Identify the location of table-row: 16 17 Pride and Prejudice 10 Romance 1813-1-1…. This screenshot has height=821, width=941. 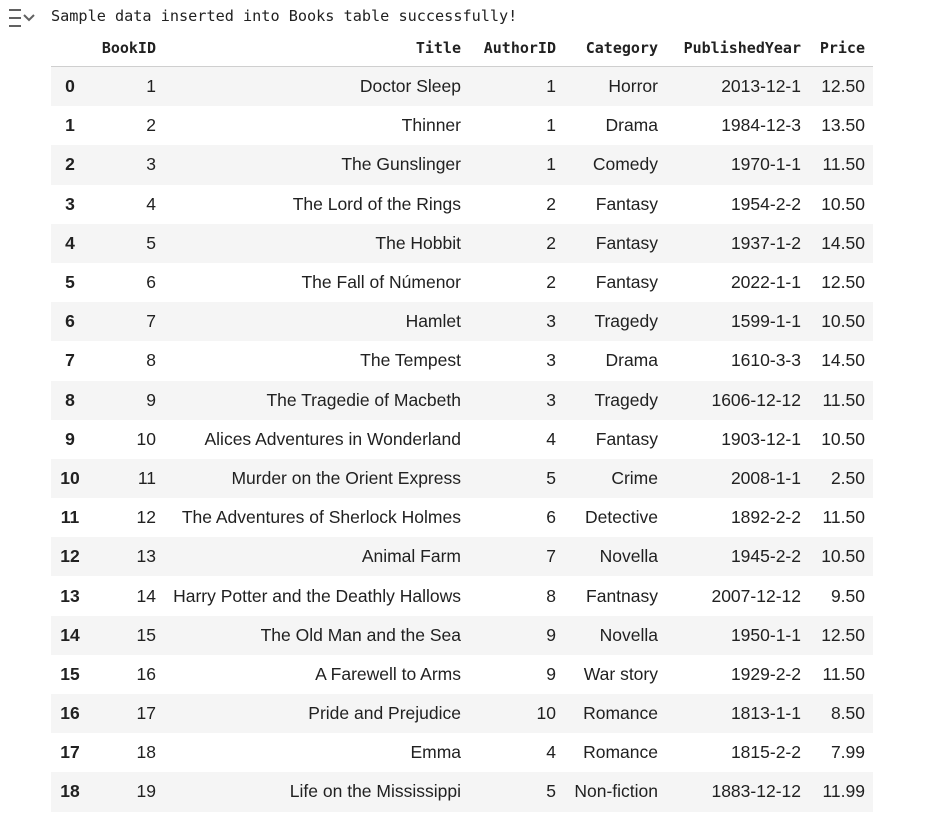
(462, 714).